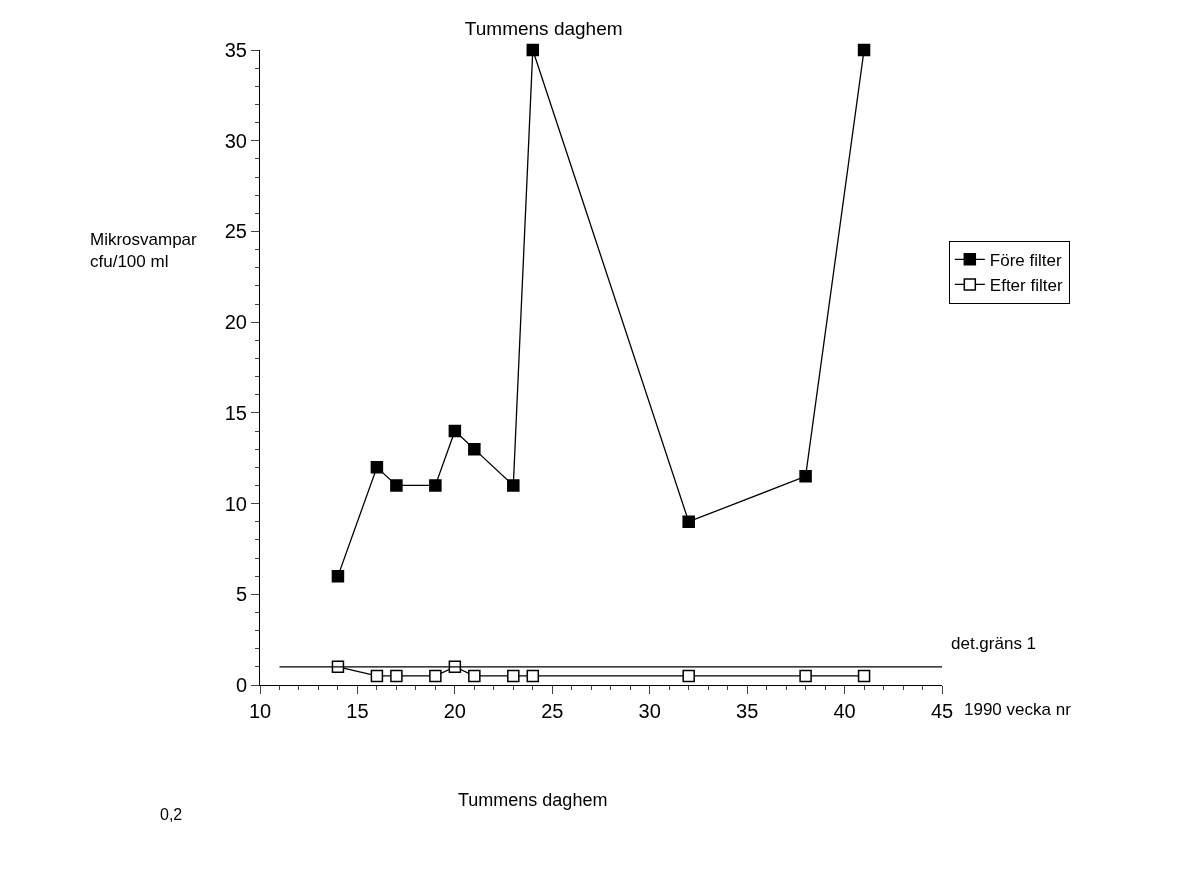 The width and height of the screenshot is (1182, 875). Describe the element at coordinates (942, 711) in the screenshot. I see `x-tick-label: 45` at that location.